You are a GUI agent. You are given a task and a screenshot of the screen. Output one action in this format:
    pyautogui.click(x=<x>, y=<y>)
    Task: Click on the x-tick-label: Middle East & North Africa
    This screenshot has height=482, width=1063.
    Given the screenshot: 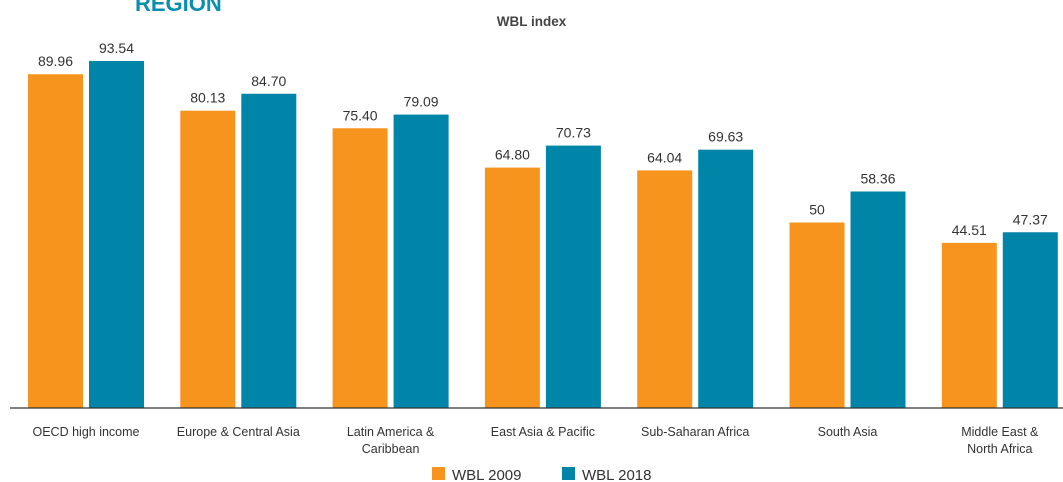 What is the action you would take?
    pyautogui.click(x=1000, y=440)
    